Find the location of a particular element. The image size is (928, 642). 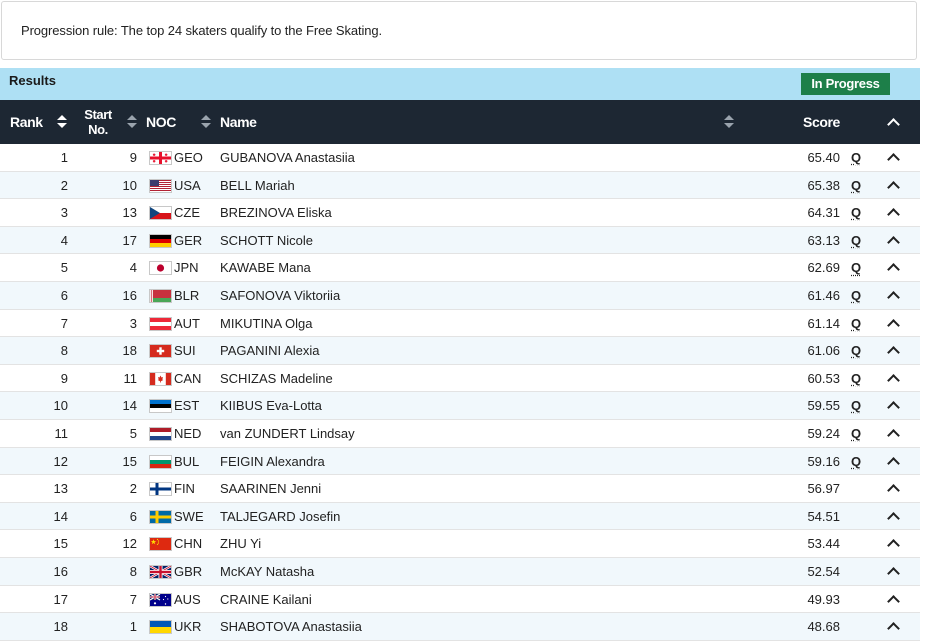

table-row: 4 17 GER SCHOTT Nicole 63.13 Q is located at coordinates (460, 240).